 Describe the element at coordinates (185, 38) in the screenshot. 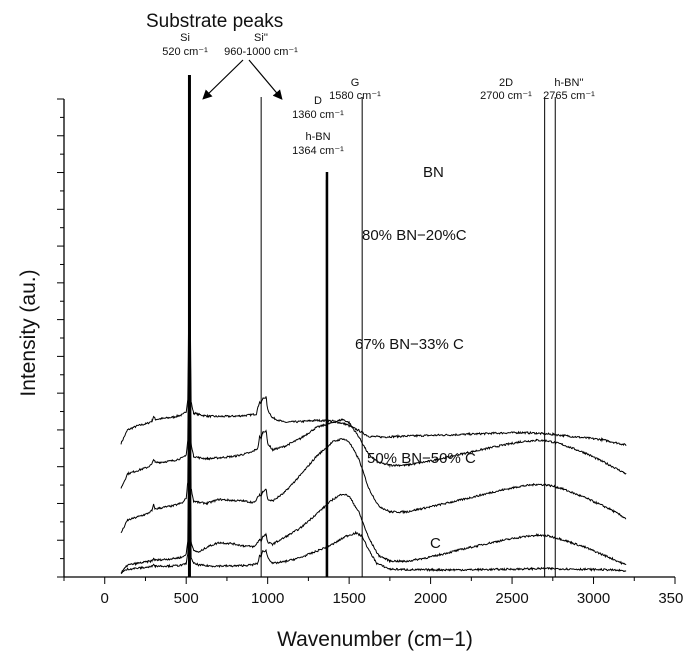

I see `ref-label-si: Si` at that location.